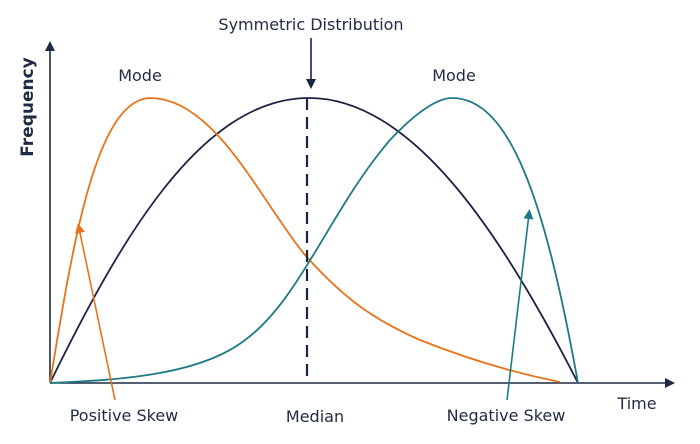 This screenshot has height=444, width=700. Describe the element at coordinates (506, 415) in the screenshot. I see `negative-skew-label: Negative Skew` at that location.